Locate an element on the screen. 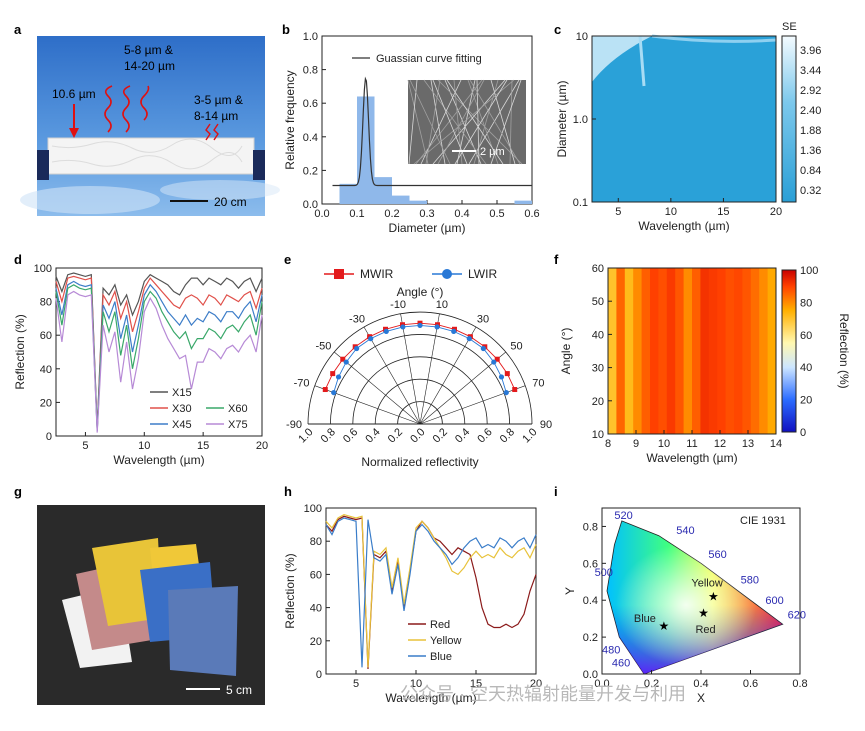  colorbar-title: SE is located at coordinates (789, 27).